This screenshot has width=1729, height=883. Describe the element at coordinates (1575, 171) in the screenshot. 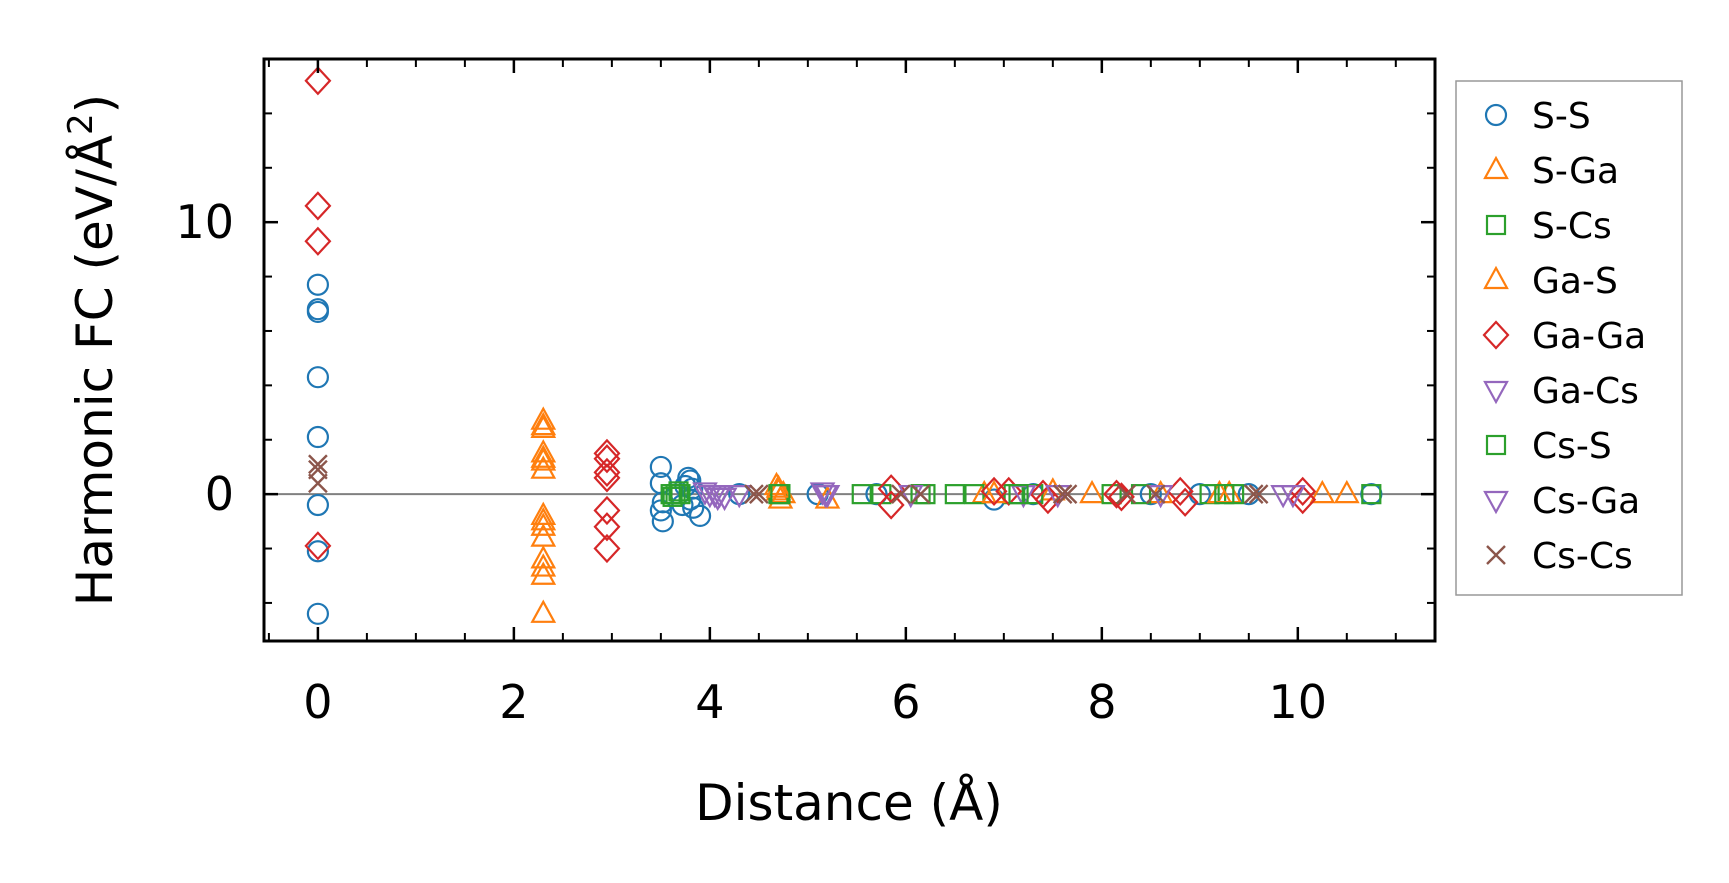

I see `legend-label: S-Ga` at that location.